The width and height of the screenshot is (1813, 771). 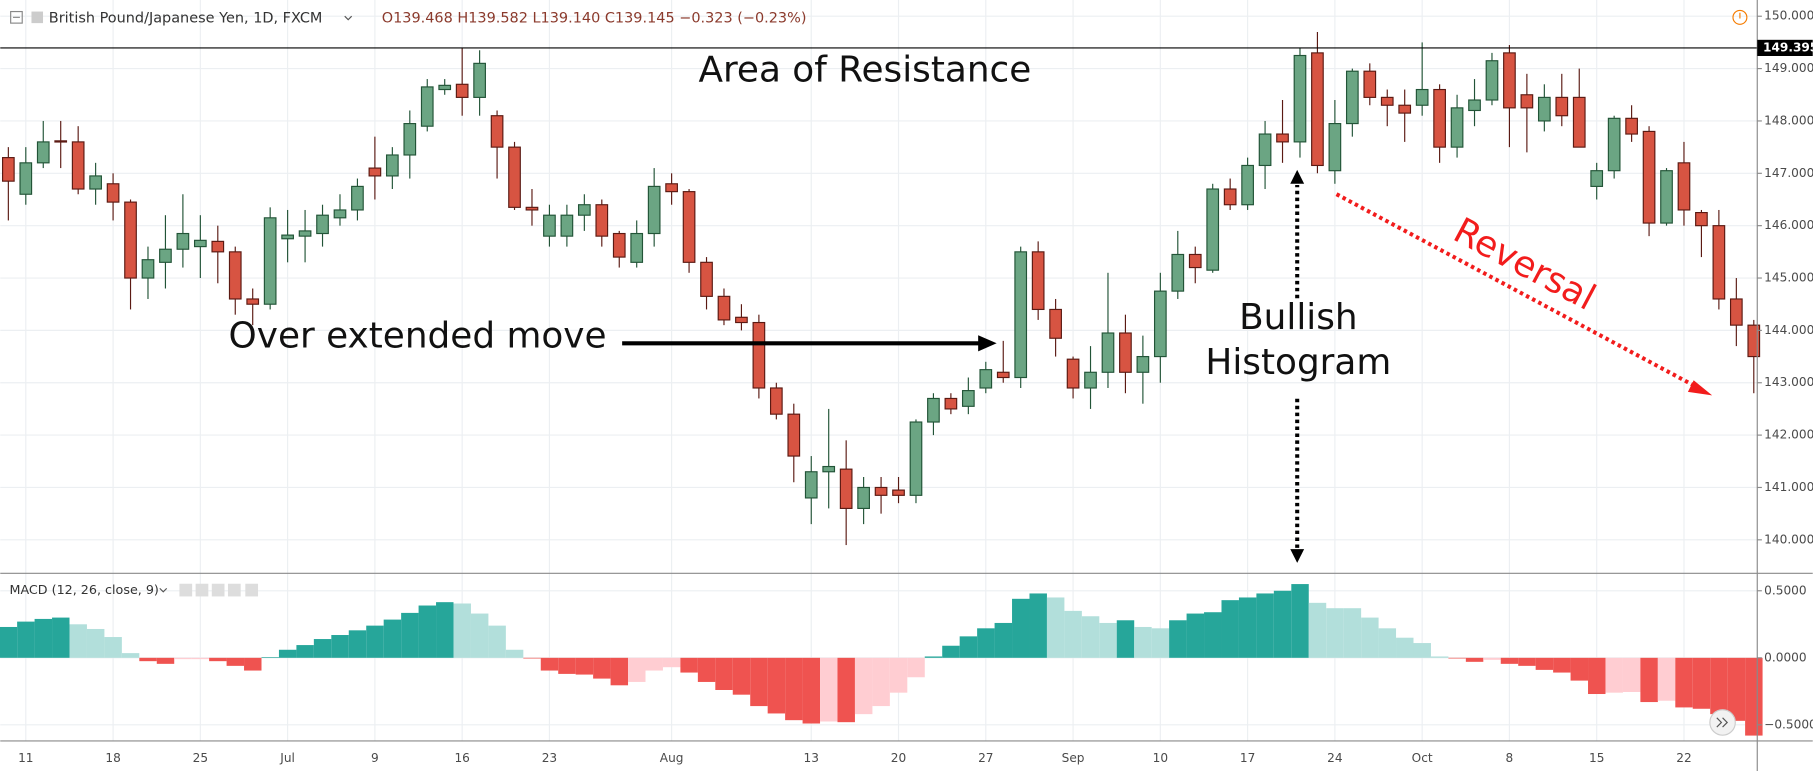 What do you see at coordinates (16, 17) in the screenshot?
I see `collapse-icon` at bounding box center [16, 17].